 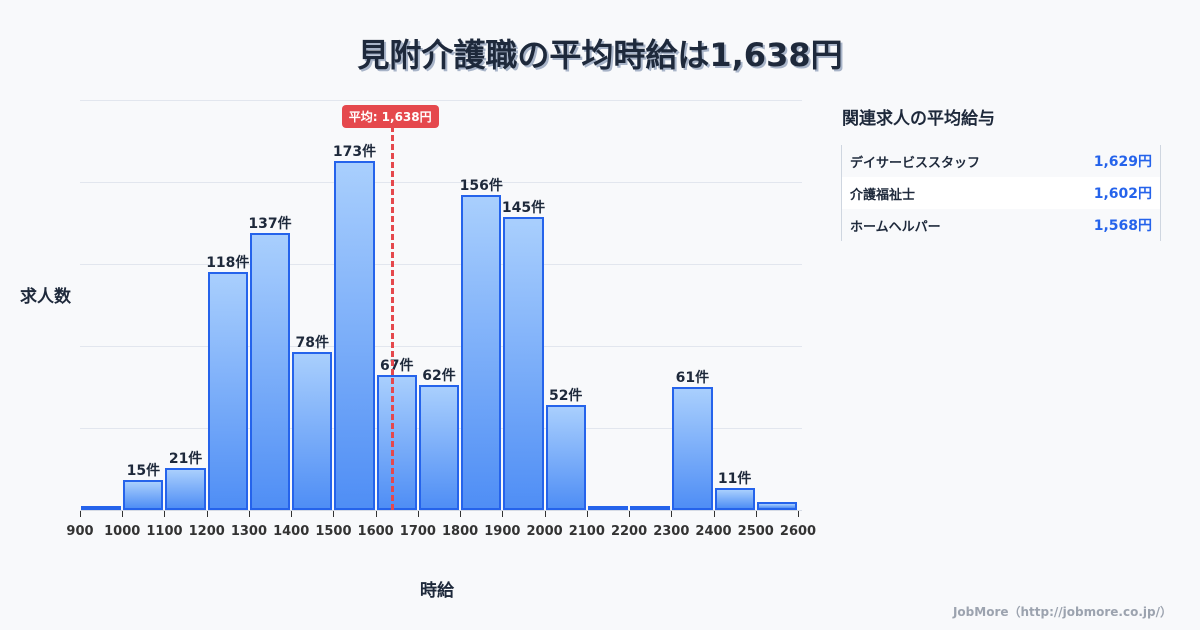 I want to click on x-tick-label: 2400, so click(x=713, y=531).